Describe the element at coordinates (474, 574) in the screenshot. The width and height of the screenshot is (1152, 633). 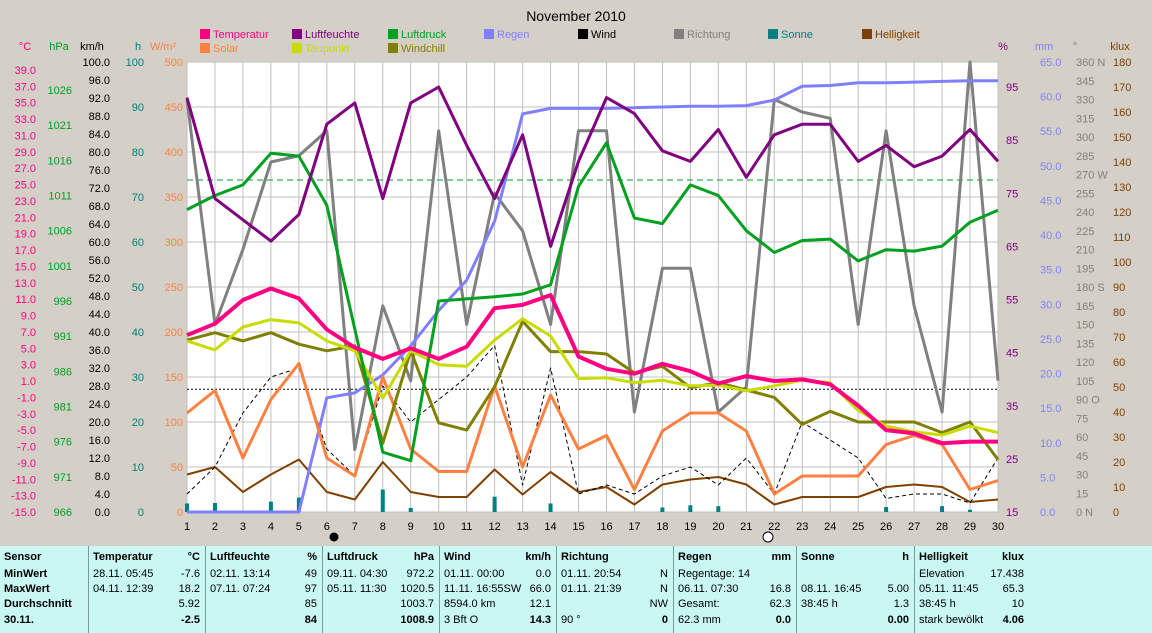
I see `stats-cell-label: 01.11. 00:00` at that location.